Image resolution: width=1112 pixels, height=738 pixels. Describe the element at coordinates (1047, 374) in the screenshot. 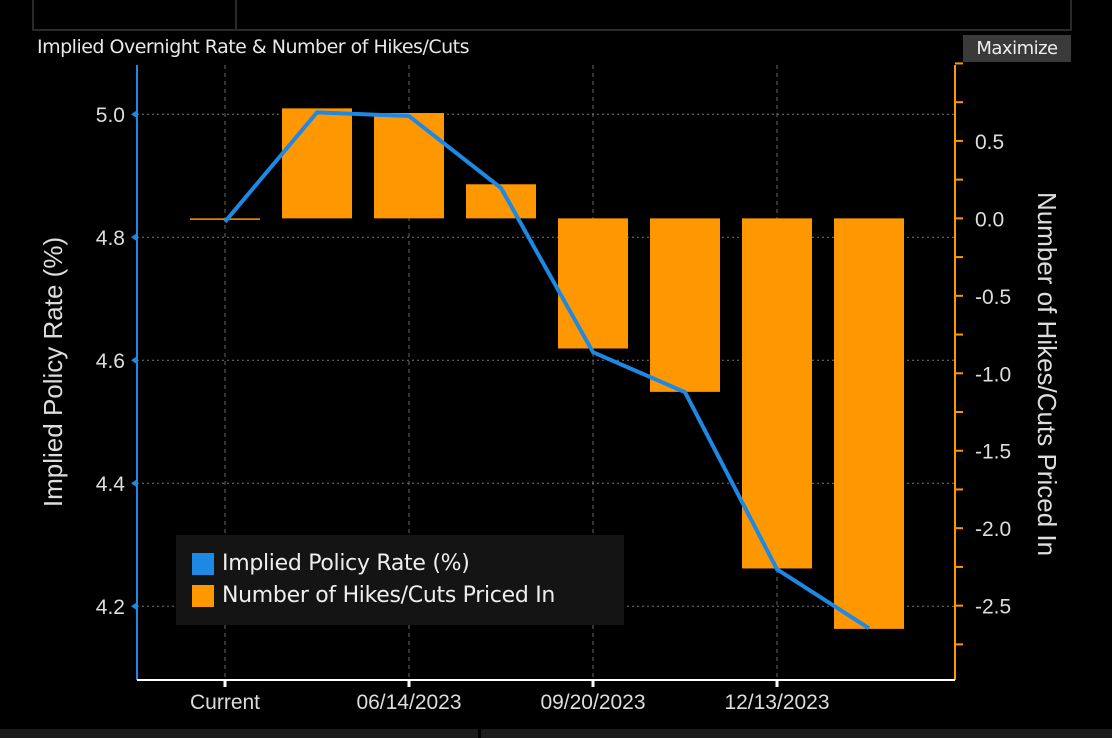

I see `right-axis-label: Number of Hikes/Cuts Priced In` at that location.